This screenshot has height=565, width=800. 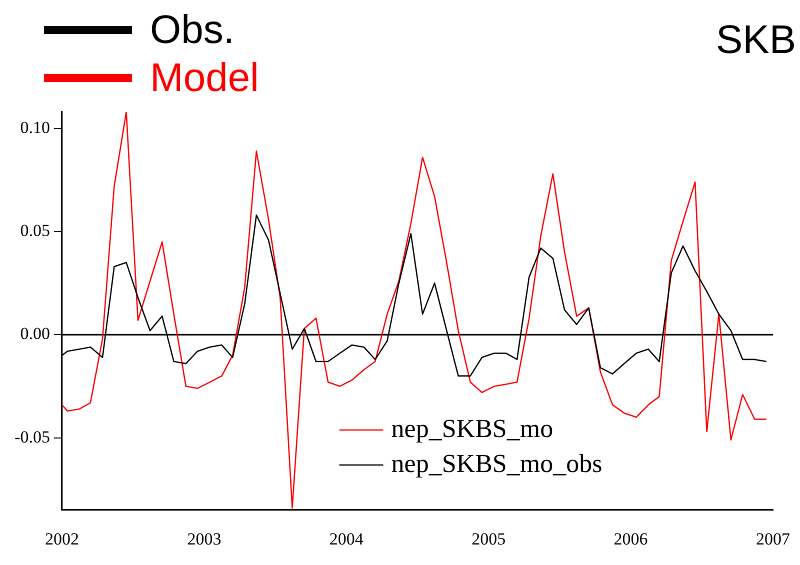 I want to click on text: Obs., so click(x=192, y=30).